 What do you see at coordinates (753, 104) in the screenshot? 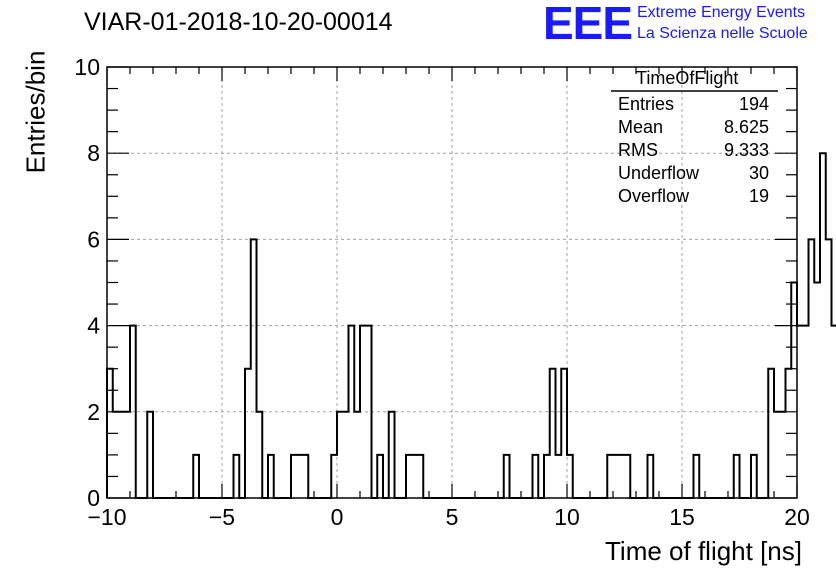
I see `stats-value-entries: 194` at bounding box center [753, 104].